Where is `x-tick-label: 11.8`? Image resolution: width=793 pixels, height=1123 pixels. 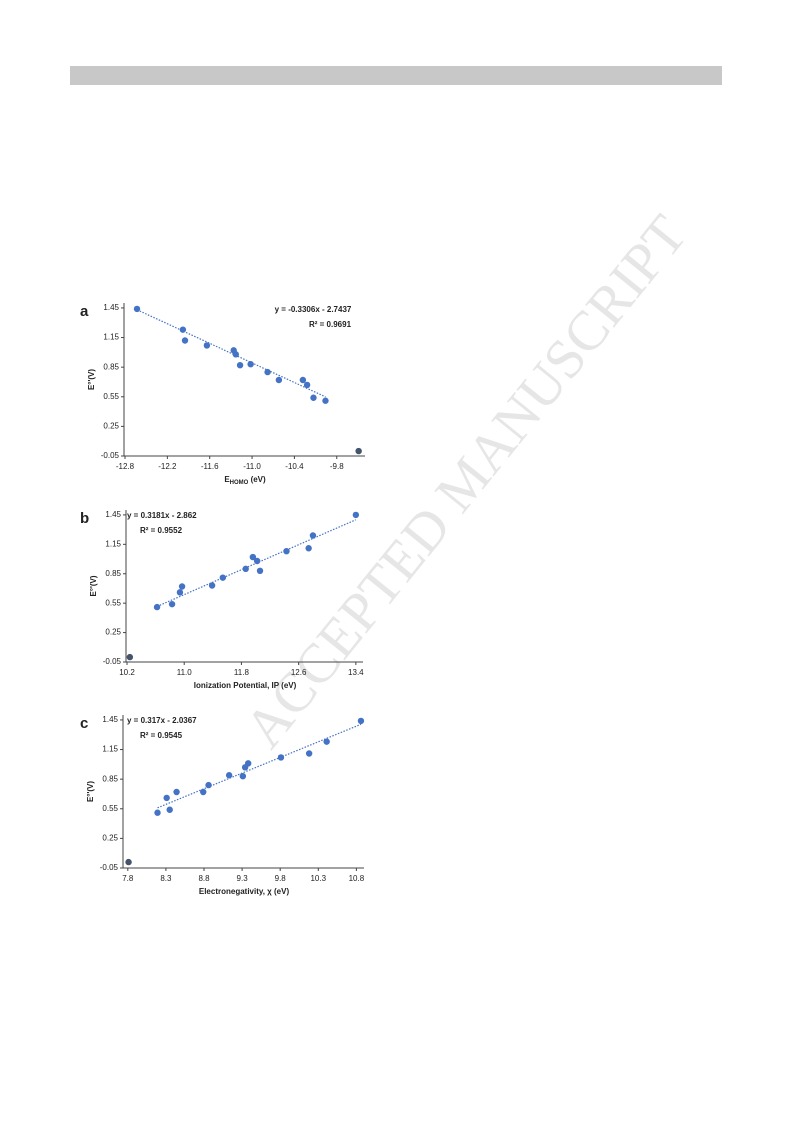
x-tick-label: 11.8 is located at coordinates (242, 672).